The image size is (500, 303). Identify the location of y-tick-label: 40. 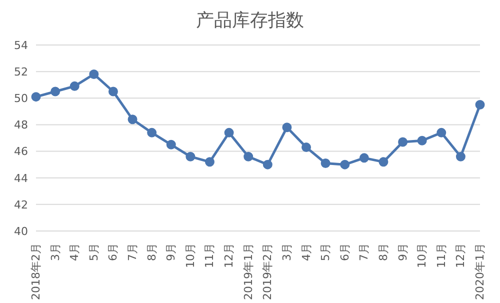
(21, 231).